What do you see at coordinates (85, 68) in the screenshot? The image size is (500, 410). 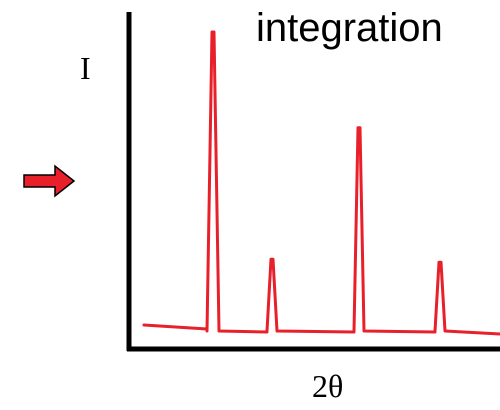 I see `y-axis-label: I` at bounding box center [85, 68].